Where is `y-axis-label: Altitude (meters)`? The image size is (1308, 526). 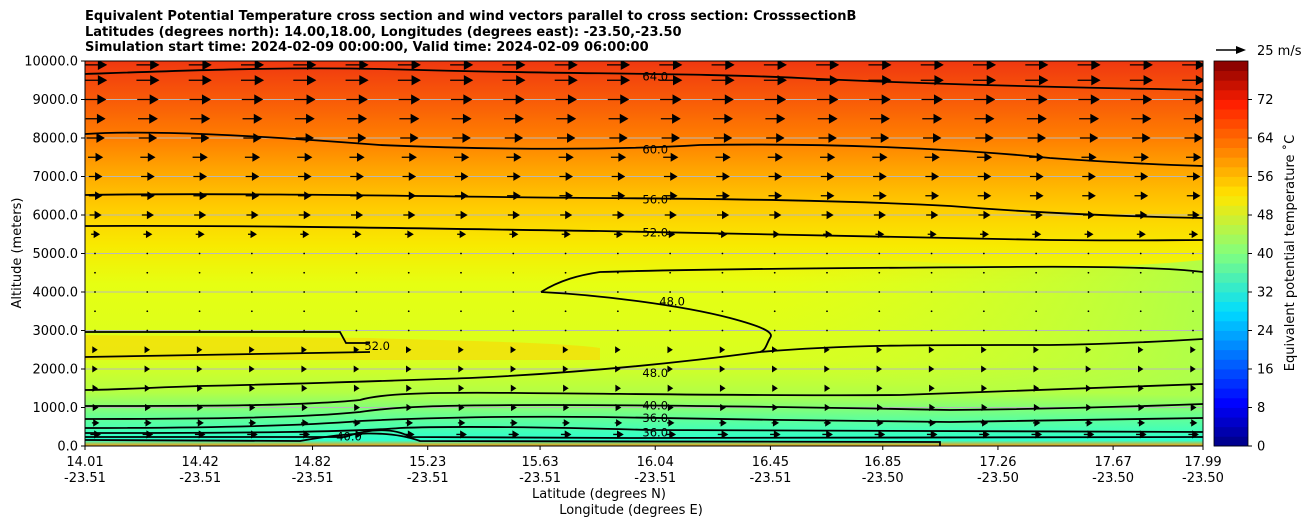 y-axis-label: Altitude (meters) is located at coordinates (17, 253).